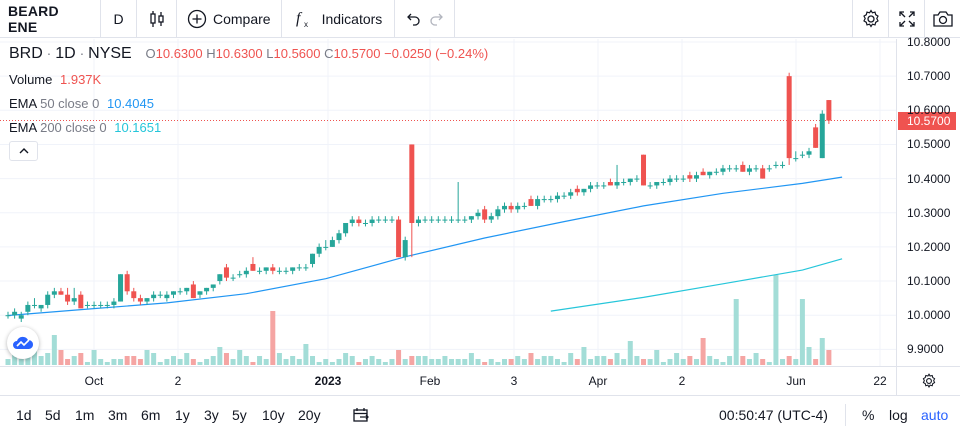 The width and height of the screenshot is (960, 433). I want to click on symbol-search-button: BEARD ENE, so click(50, 19).